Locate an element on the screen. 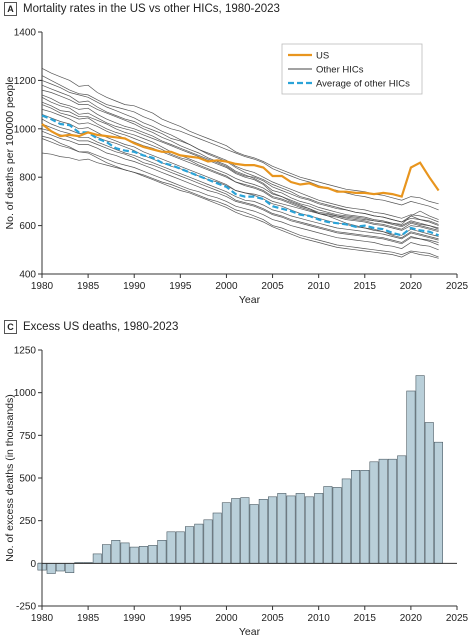 The image size is (474, 640). y-tick-label: 0 is located at coordinates (33, 564).